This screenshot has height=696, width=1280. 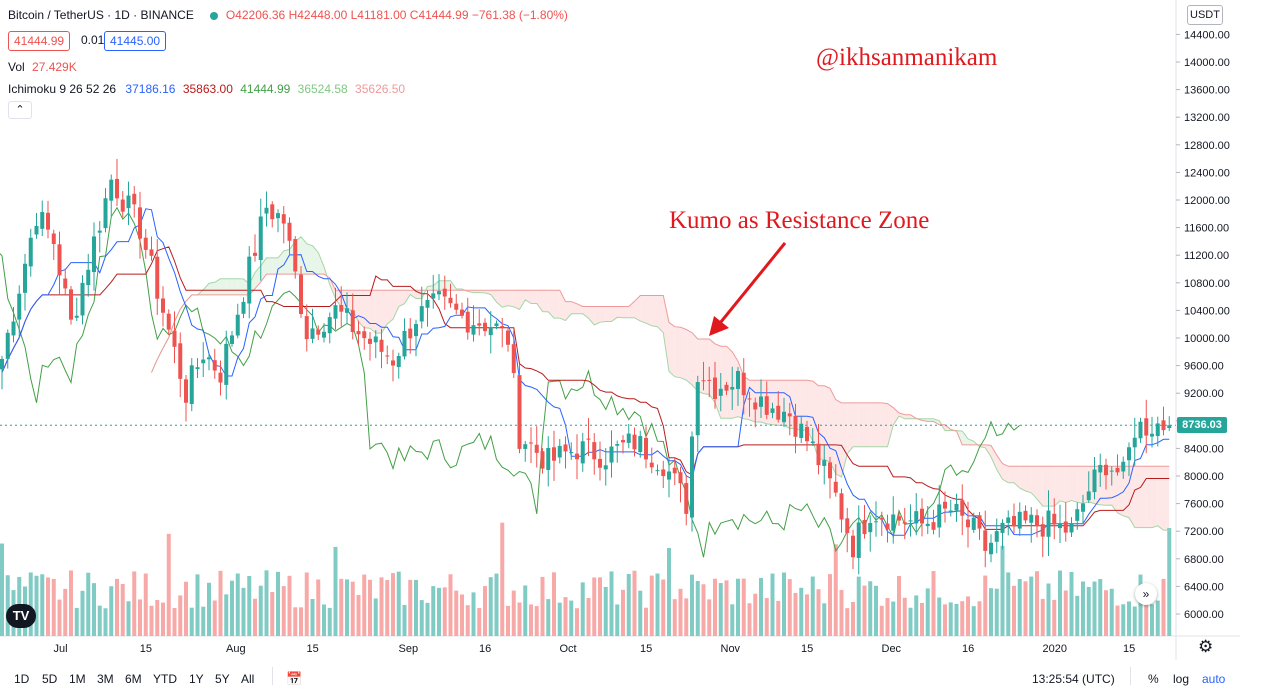 What do you see at coordinates (1214, 679) in the screenshot?
I see `auto-scale-button: auto` at bounding box center [1214, 679].